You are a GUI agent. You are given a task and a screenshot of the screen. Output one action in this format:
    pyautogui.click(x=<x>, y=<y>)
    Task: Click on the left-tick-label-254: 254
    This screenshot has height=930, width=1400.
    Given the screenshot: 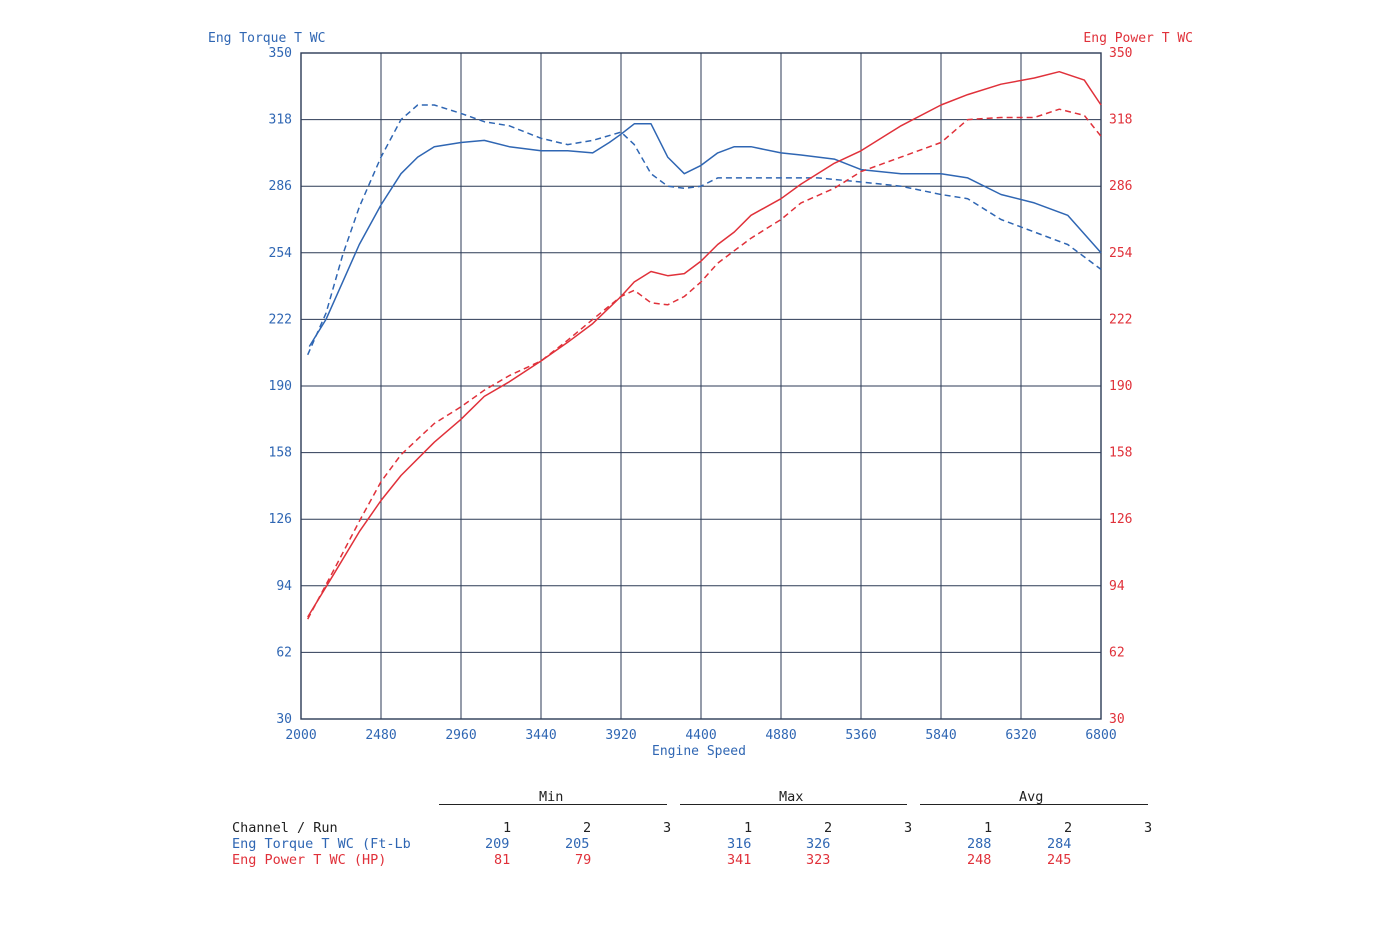 What is the action you would take?
    pyautogui.click(x=281, y=253)
    